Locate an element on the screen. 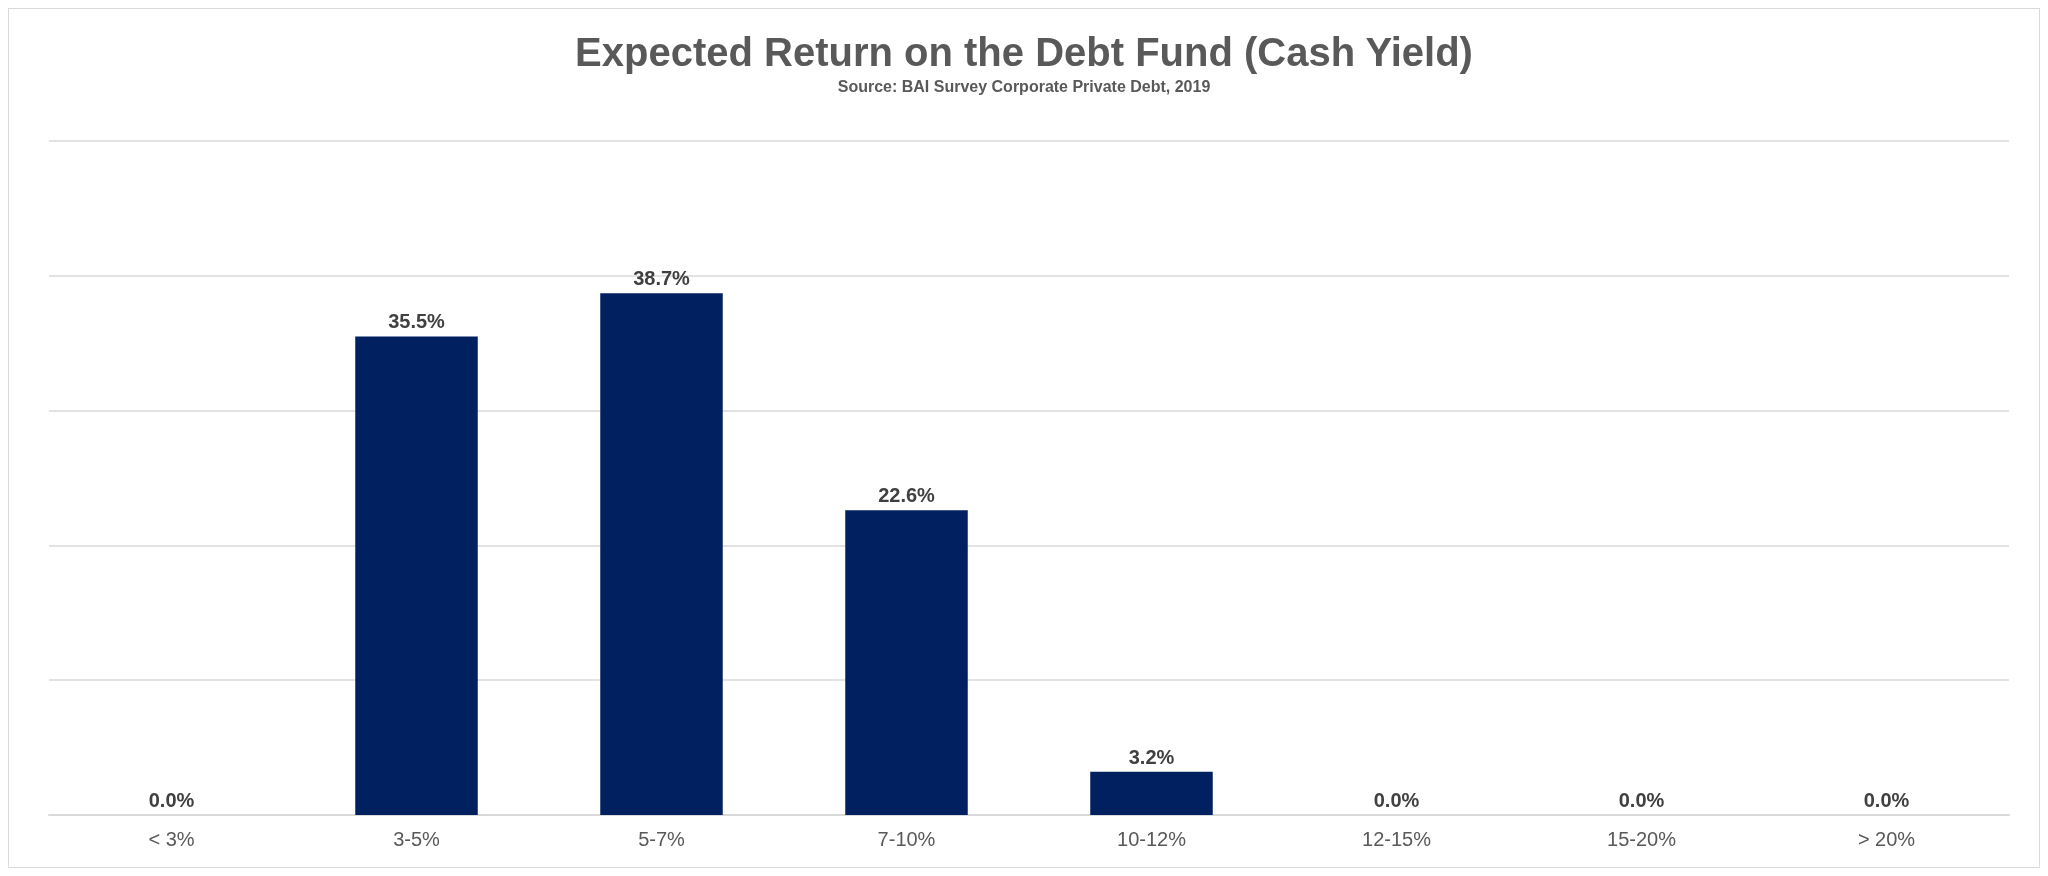  data-label: 3.2% is located at coordinates (1151, 756).